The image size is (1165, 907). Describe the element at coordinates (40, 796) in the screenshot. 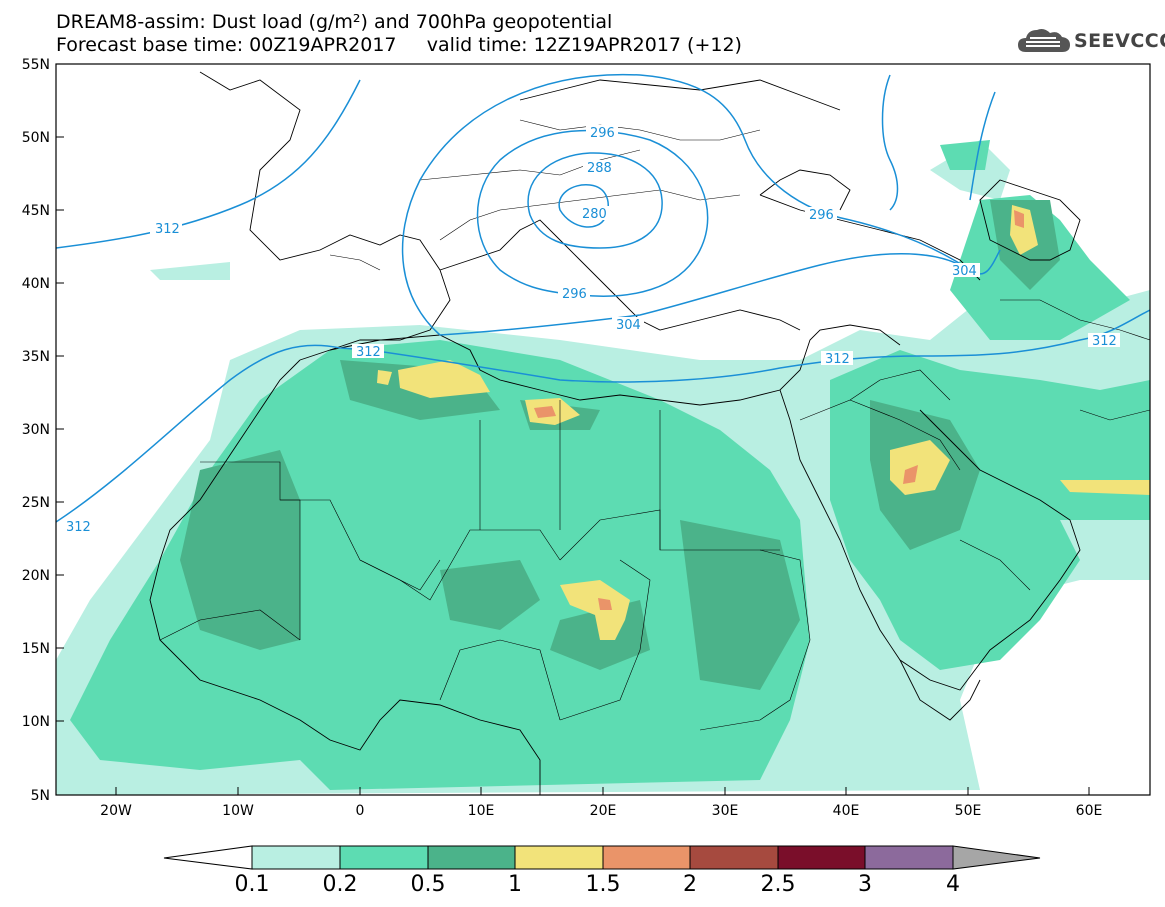

I see `lat-label: 5N` at that location.